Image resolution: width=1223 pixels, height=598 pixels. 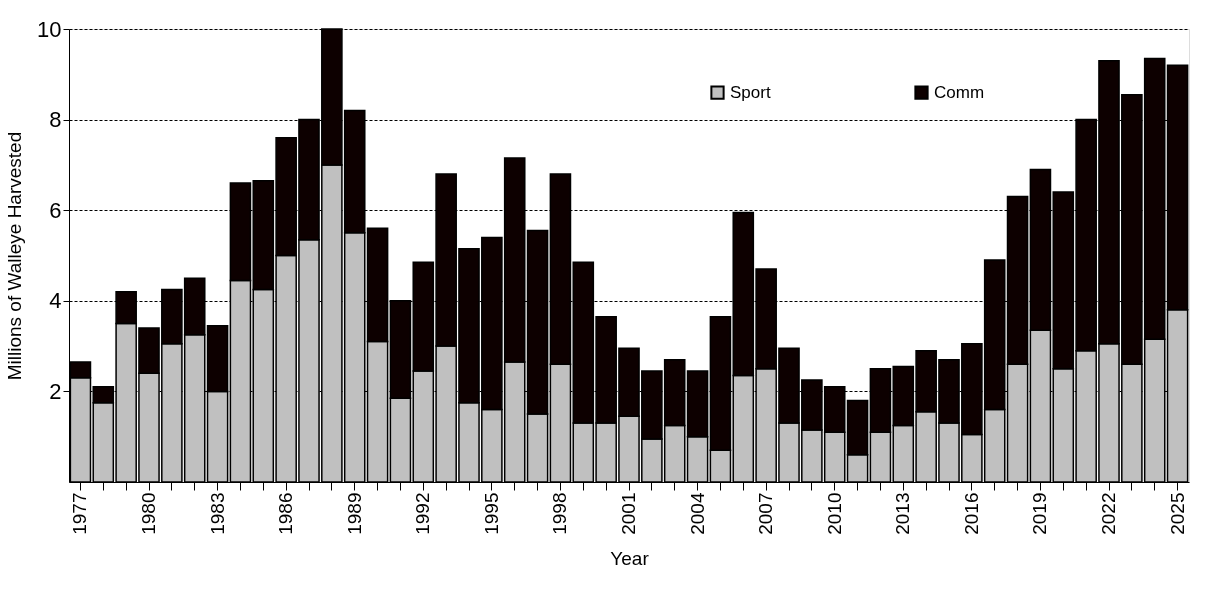 I want to click on x-tick-label: 1986, so click(x=286, y=513).